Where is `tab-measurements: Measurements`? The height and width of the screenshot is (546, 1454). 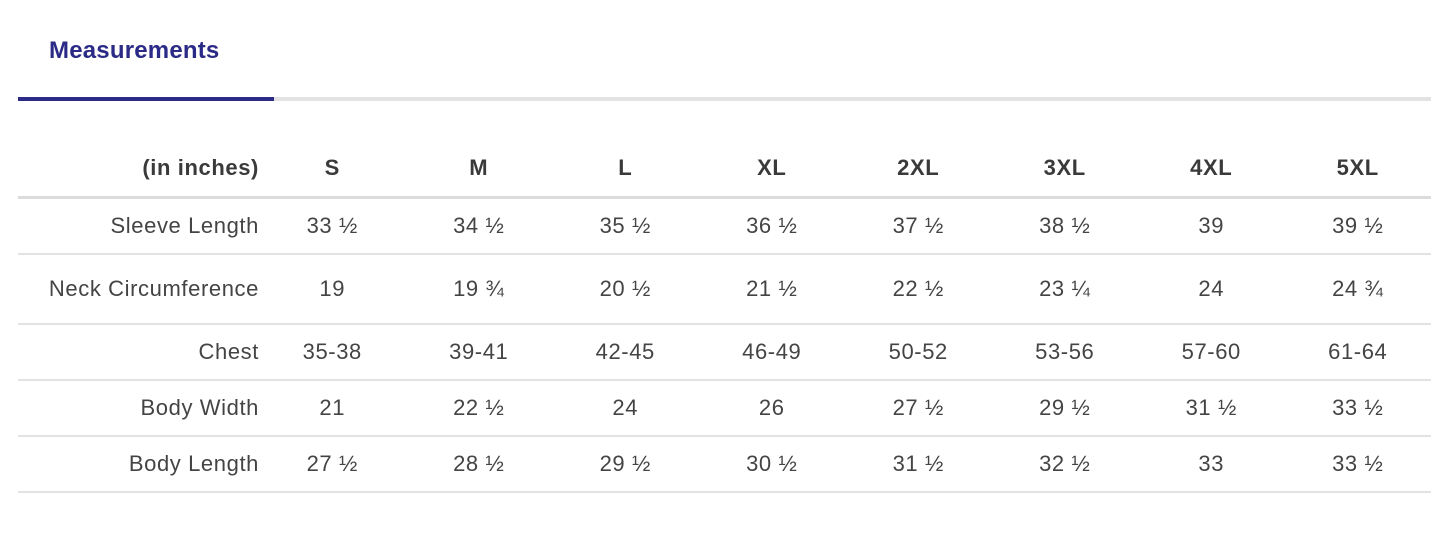 tab-measurements: Measurements is located at coordinates (146, 50).